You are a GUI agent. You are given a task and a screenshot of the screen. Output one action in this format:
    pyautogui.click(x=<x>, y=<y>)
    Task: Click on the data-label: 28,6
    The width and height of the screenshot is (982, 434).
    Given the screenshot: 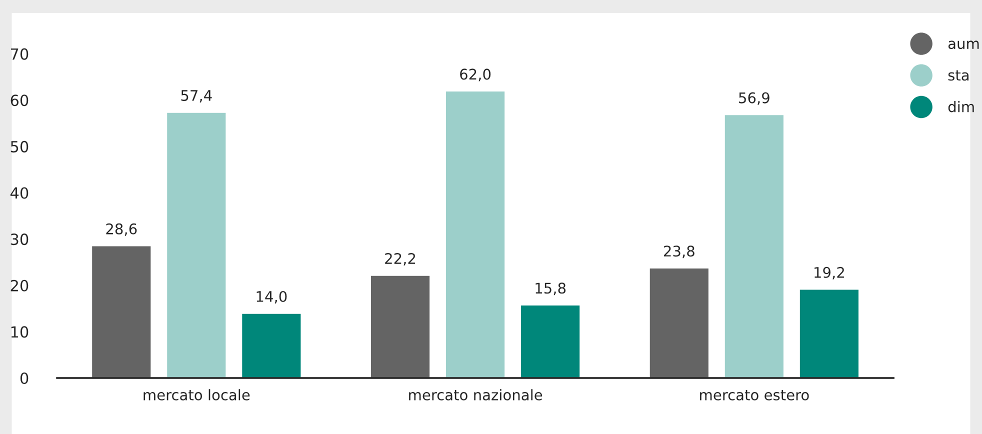 What is the action you would take?
    pyautogui.click(x=121, y=229)
    